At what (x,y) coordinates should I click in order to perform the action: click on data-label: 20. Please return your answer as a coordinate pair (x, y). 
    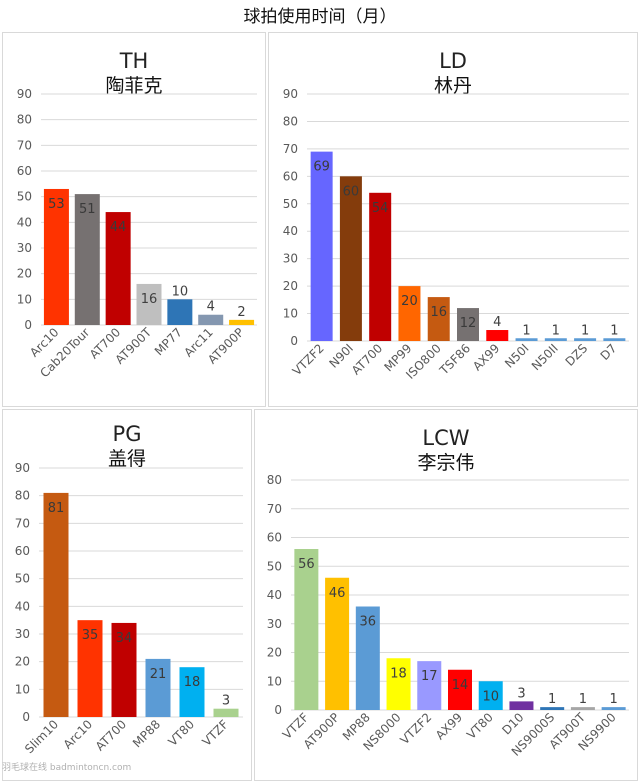
    Looking at the image, I should click on (409, 301).